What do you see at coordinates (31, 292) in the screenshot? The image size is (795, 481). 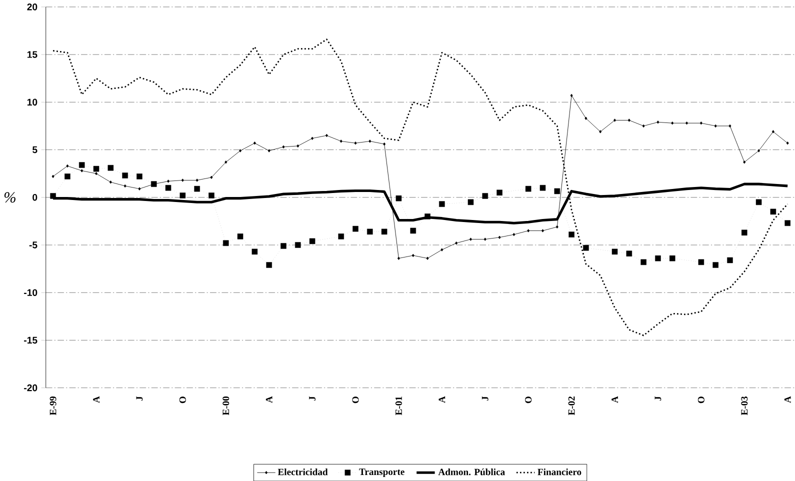 I see `y-tick-label: -10` at bounding box center [31, 292].